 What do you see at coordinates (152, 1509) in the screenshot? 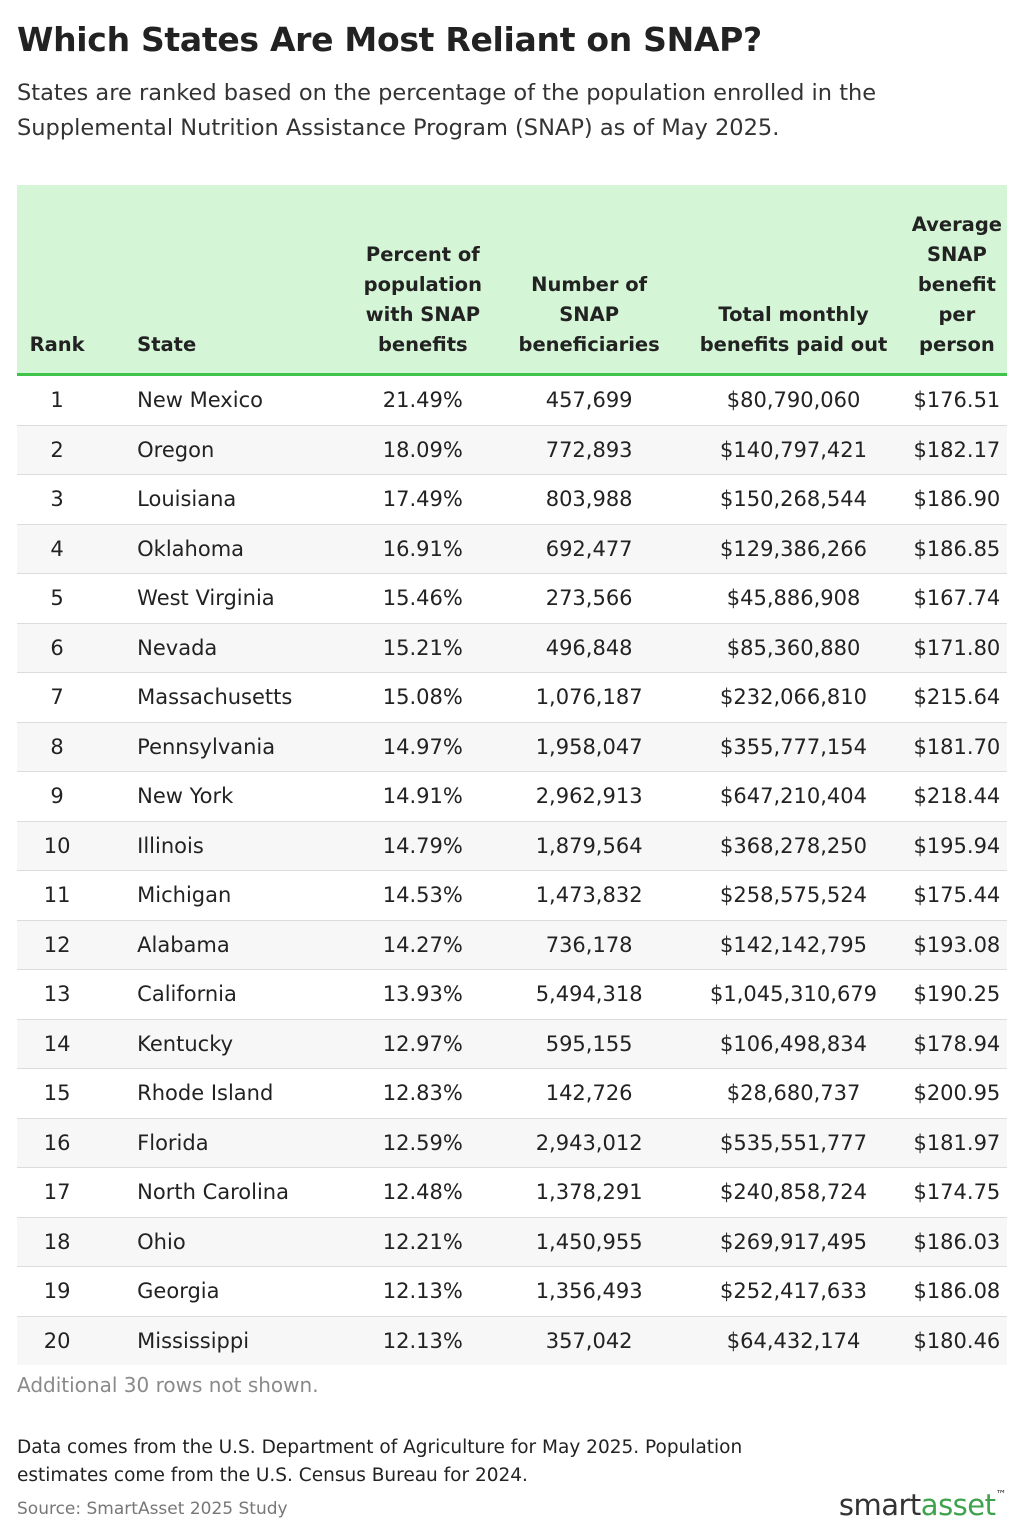
I see `source-line: Source: SmartAsset 2025 Study` at bounding box center [152, 1509].